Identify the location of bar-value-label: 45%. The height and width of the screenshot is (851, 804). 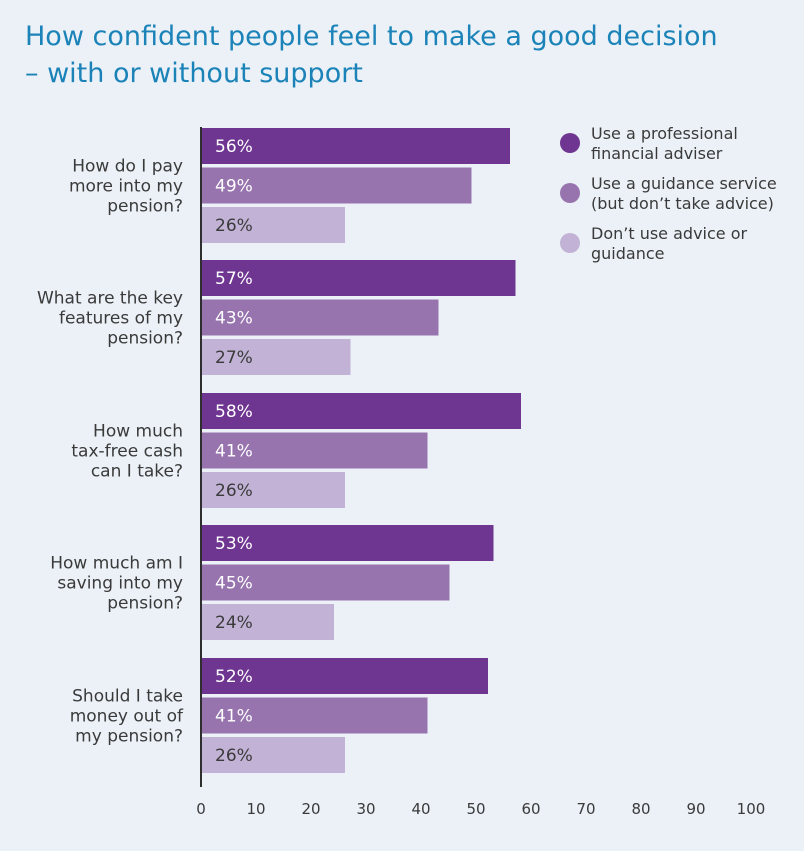
(234, 584).